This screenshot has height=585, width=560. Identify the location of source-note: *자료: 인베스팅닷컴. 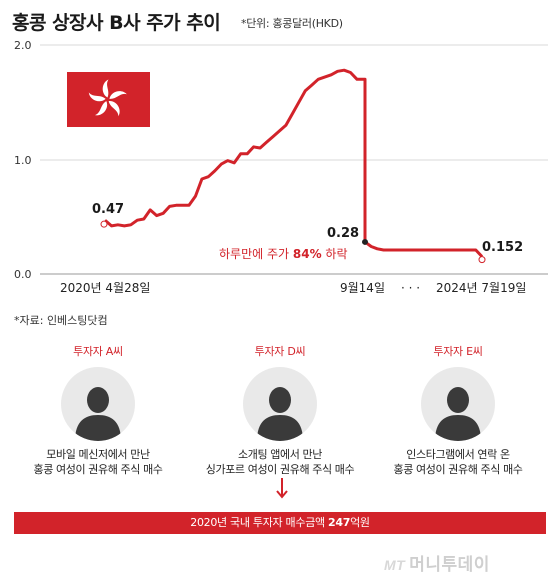
(61, 320).